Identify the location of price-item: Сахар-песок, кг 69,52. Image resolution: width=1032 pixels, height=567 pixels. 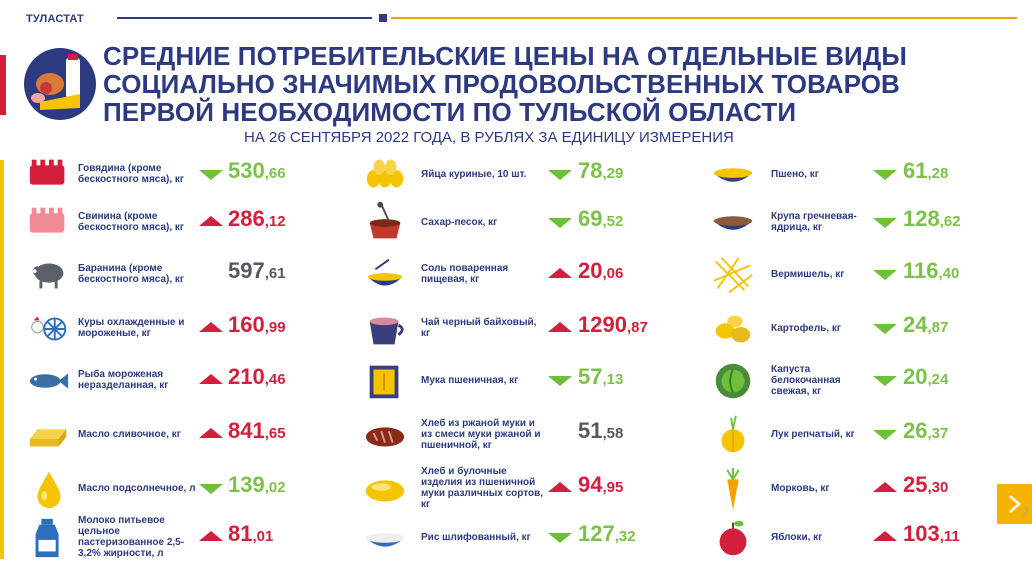
(516, 226).